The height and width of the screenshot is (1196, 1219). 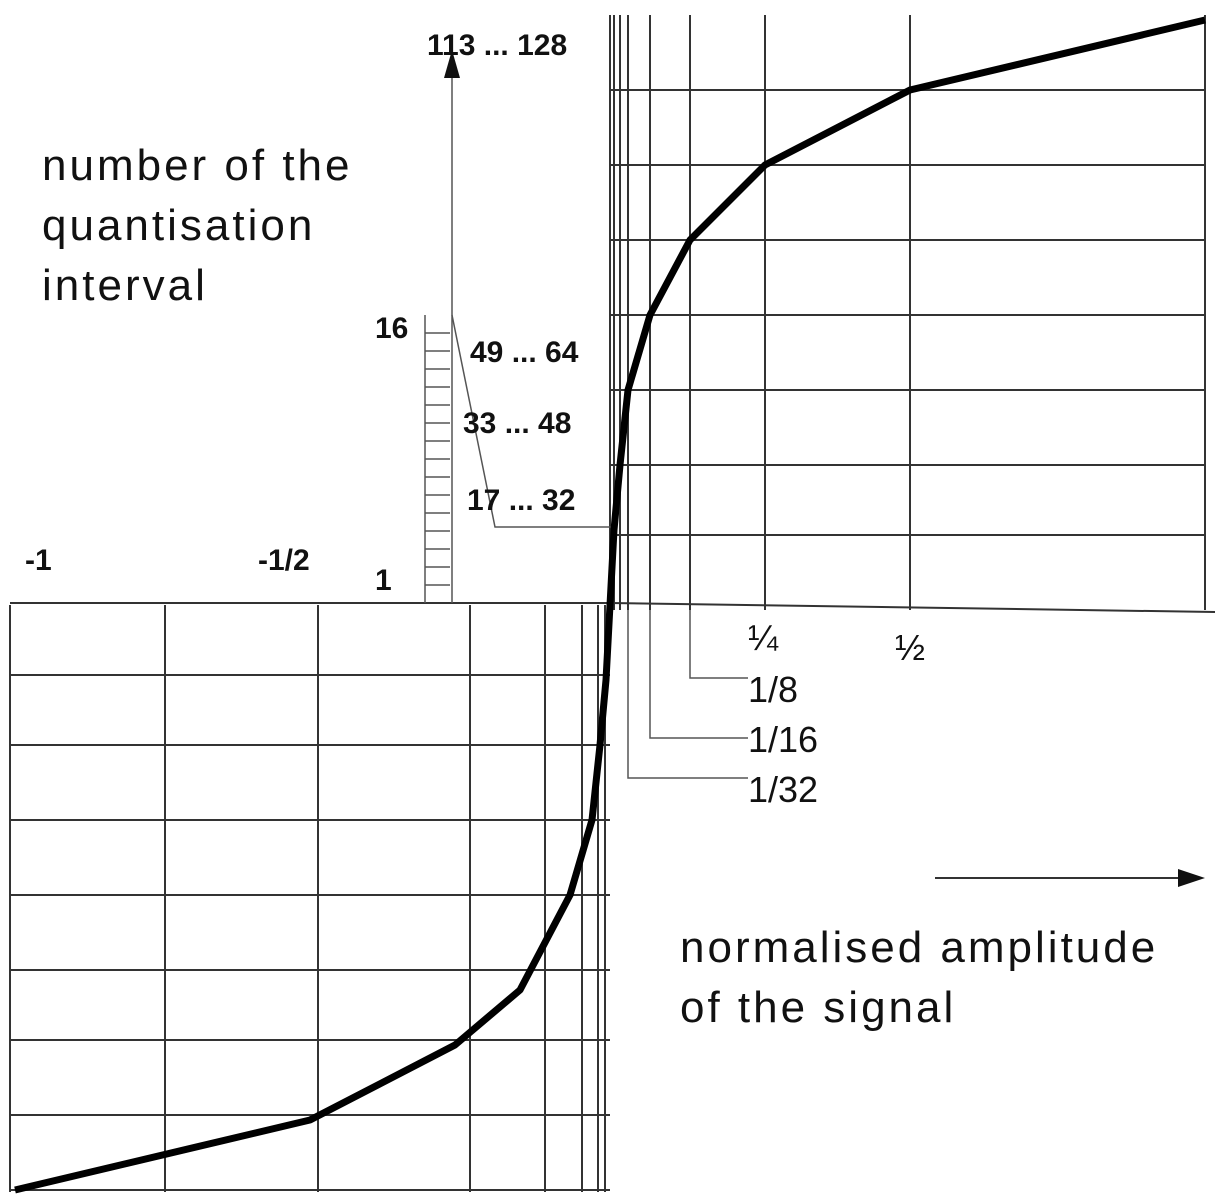 What do you see at coordinates (783, 789) in the screenshot?
I see `x-small-label: 1/32` at bounding box center [783, 789].